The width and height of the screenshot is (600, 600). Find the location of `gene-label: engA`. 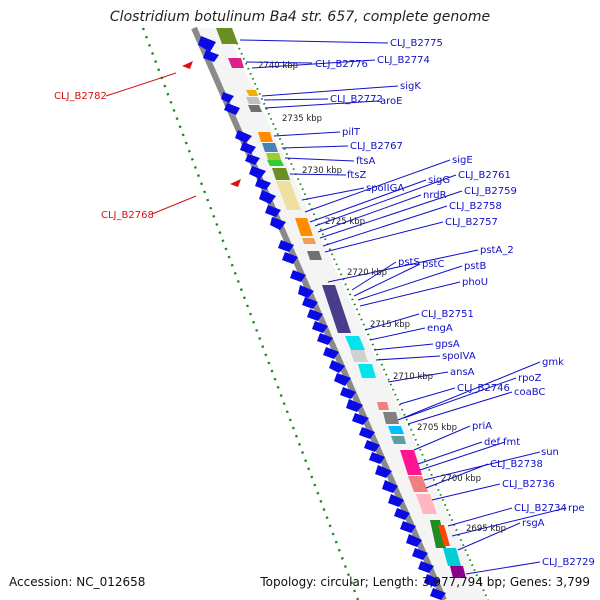

gene-label: engA is located at coordinates (440, 328).